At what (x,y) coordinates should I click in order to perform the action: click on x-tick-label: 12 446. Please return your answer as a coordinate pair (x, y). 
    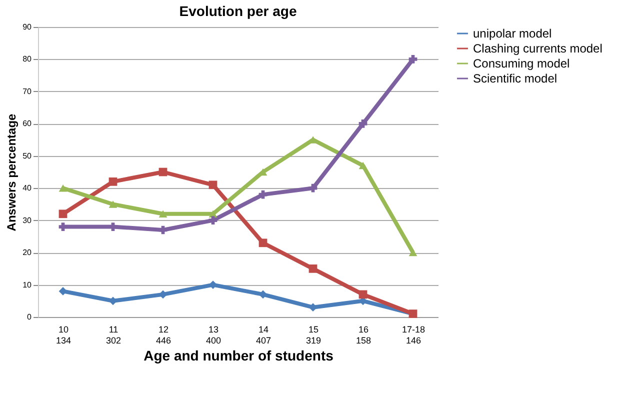
    Looking at the image, I should click on (164, 335).